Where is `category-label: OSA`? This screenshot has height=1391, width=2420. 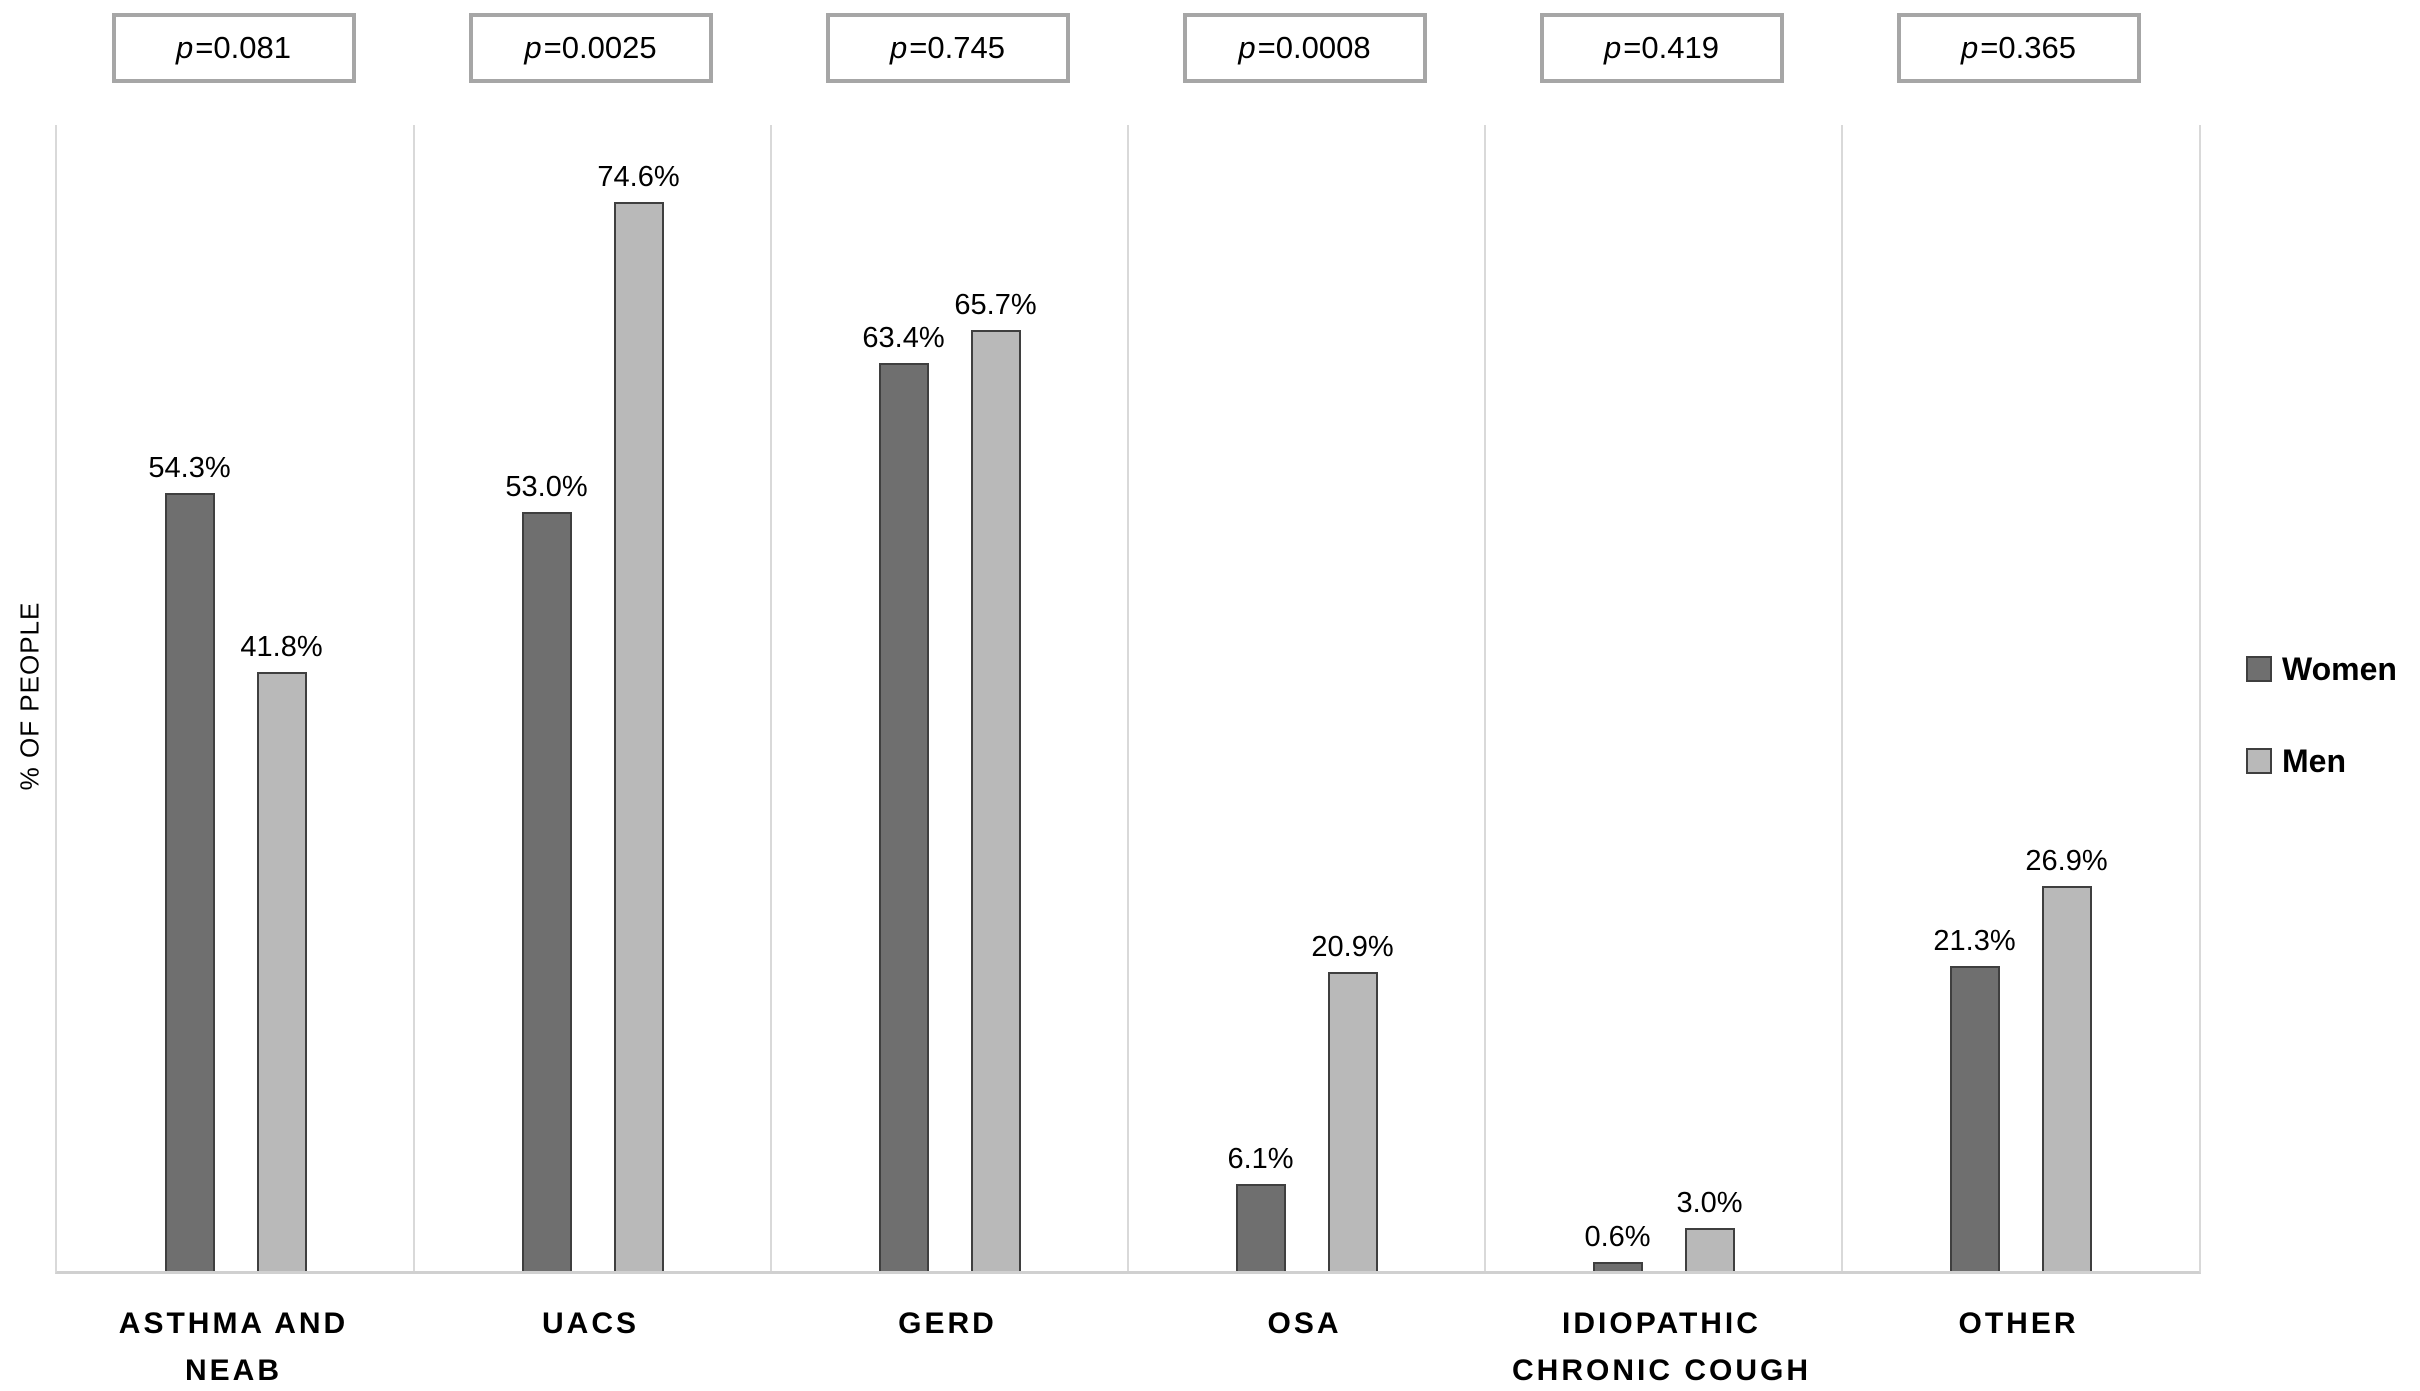 category-label: OSA is located at coordinates (1304, 1323).